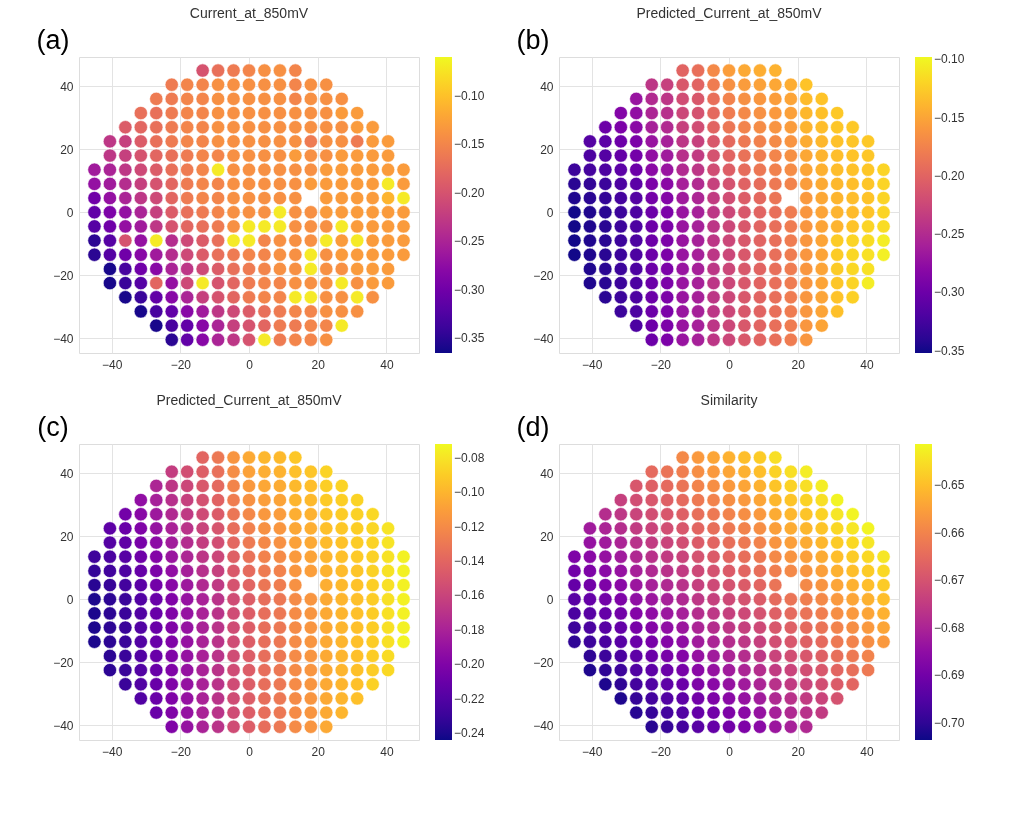  What do you see at coordinates (469, 629) in the screenshot?
I see `color-bar-label: −0.18` at bounding box center [469, 629].